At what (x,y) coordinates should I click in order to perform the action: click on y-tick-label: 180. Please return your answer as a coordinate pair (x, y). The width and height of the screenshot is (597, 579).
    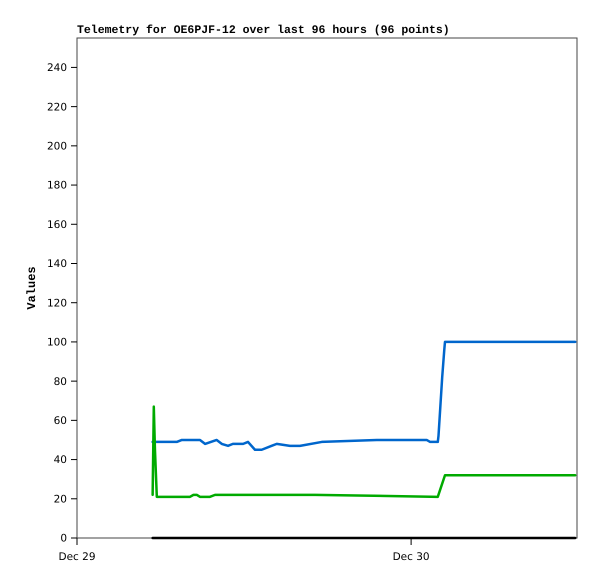
    Looking at the image, I should click on (56, 186).